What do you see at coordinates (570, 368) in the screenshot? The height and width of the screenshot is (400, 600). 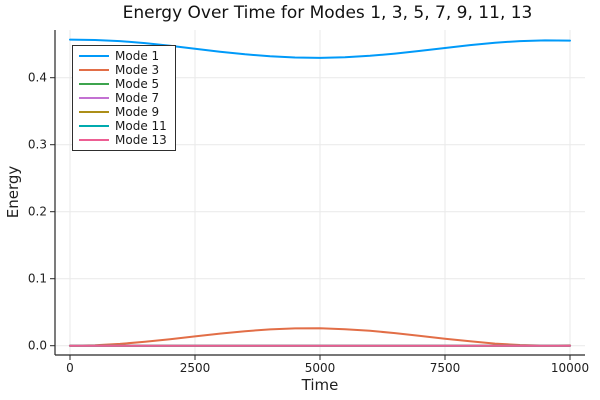 I see `x-tick-label: 10000` at bounding box center [570, 368].